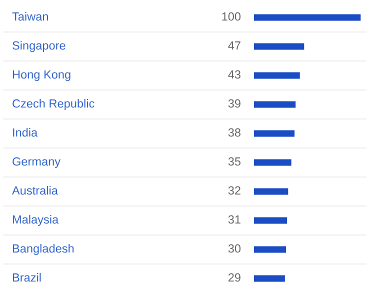  I want to click on y-tick-label: Czech Republic, so click(53, 104).